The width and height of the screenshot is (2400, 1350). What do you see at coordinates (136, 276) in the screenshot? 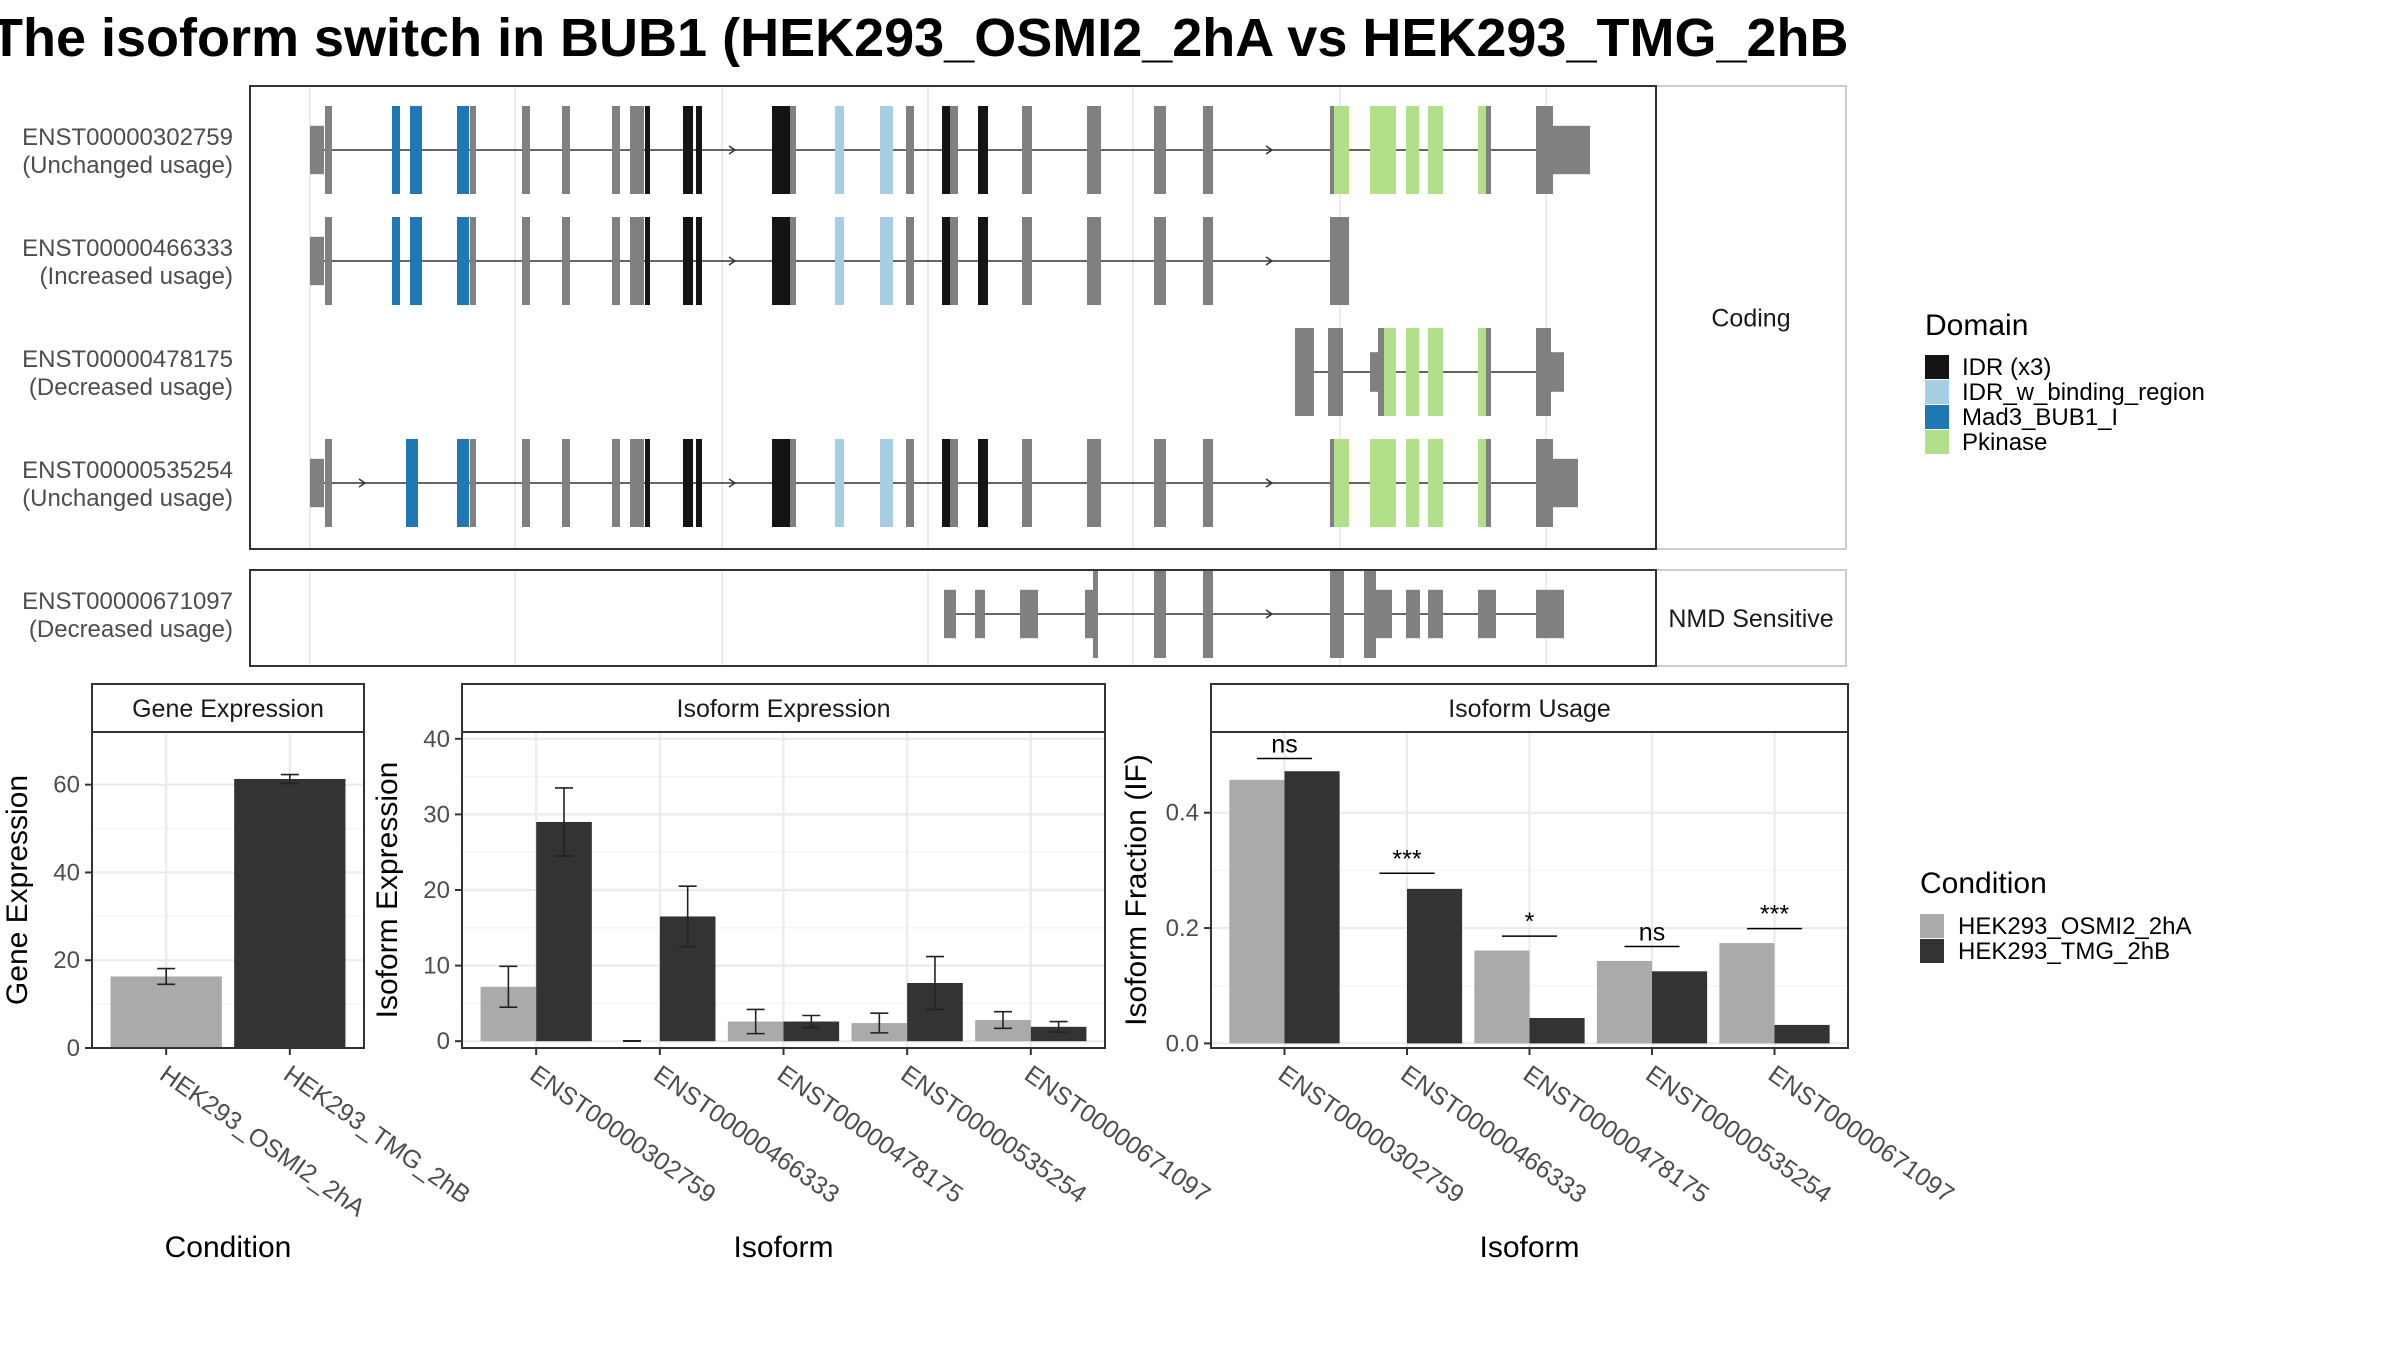
I see `transcript-usage-label: (Increased usage)` at bounding box center [136, 276].